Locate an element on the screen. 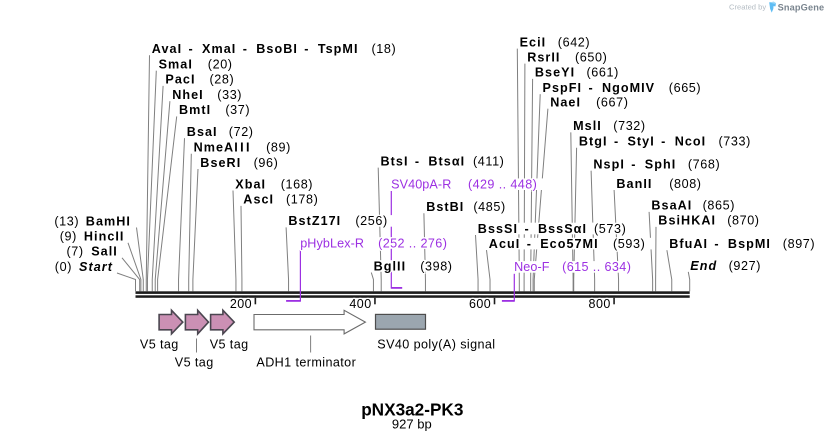 This screenshot has width=826, height=441. svg-text: (20) is located at coordinates (220, 65).